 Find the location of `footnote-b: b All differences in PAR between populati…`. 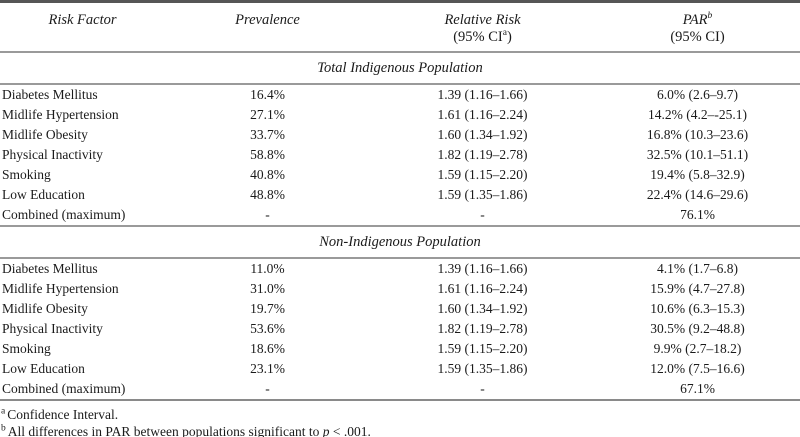

footnote-b: b All differences in PAR between populati… is located at coordinates (400, 430).